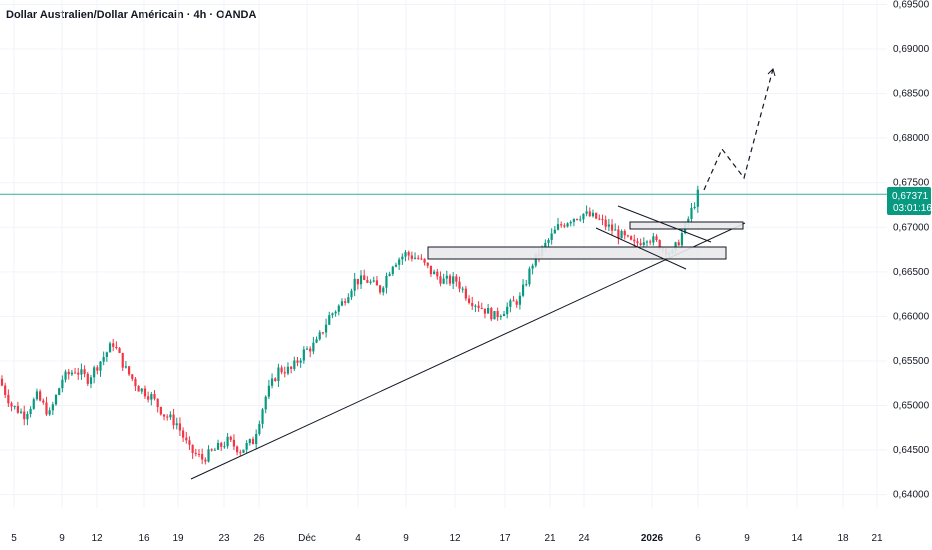  What do you see at coordinates (738, 129) in the screenshot?
I see `projection-path` at bounding box center [738, 129].